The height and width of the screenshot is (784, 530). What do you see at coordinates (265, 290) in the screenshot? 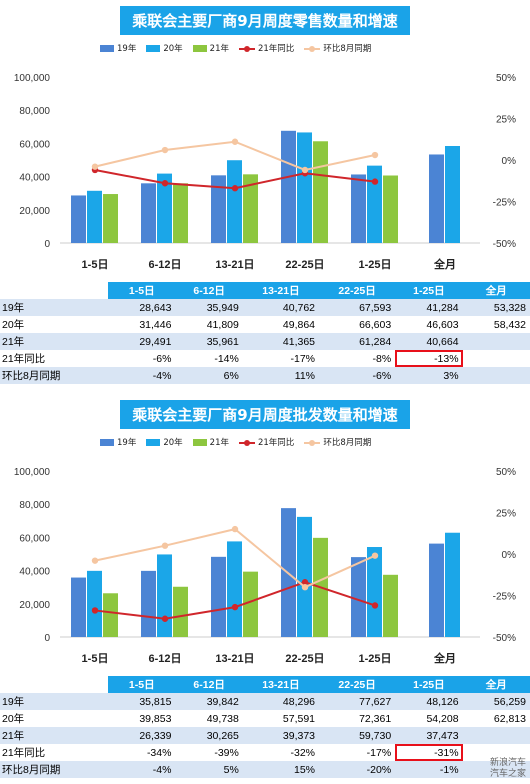
I see `table-header-row: 1-5日 6-12日 13-21日 22-25日 1-25日 全月` at bounding box center [265, 290].